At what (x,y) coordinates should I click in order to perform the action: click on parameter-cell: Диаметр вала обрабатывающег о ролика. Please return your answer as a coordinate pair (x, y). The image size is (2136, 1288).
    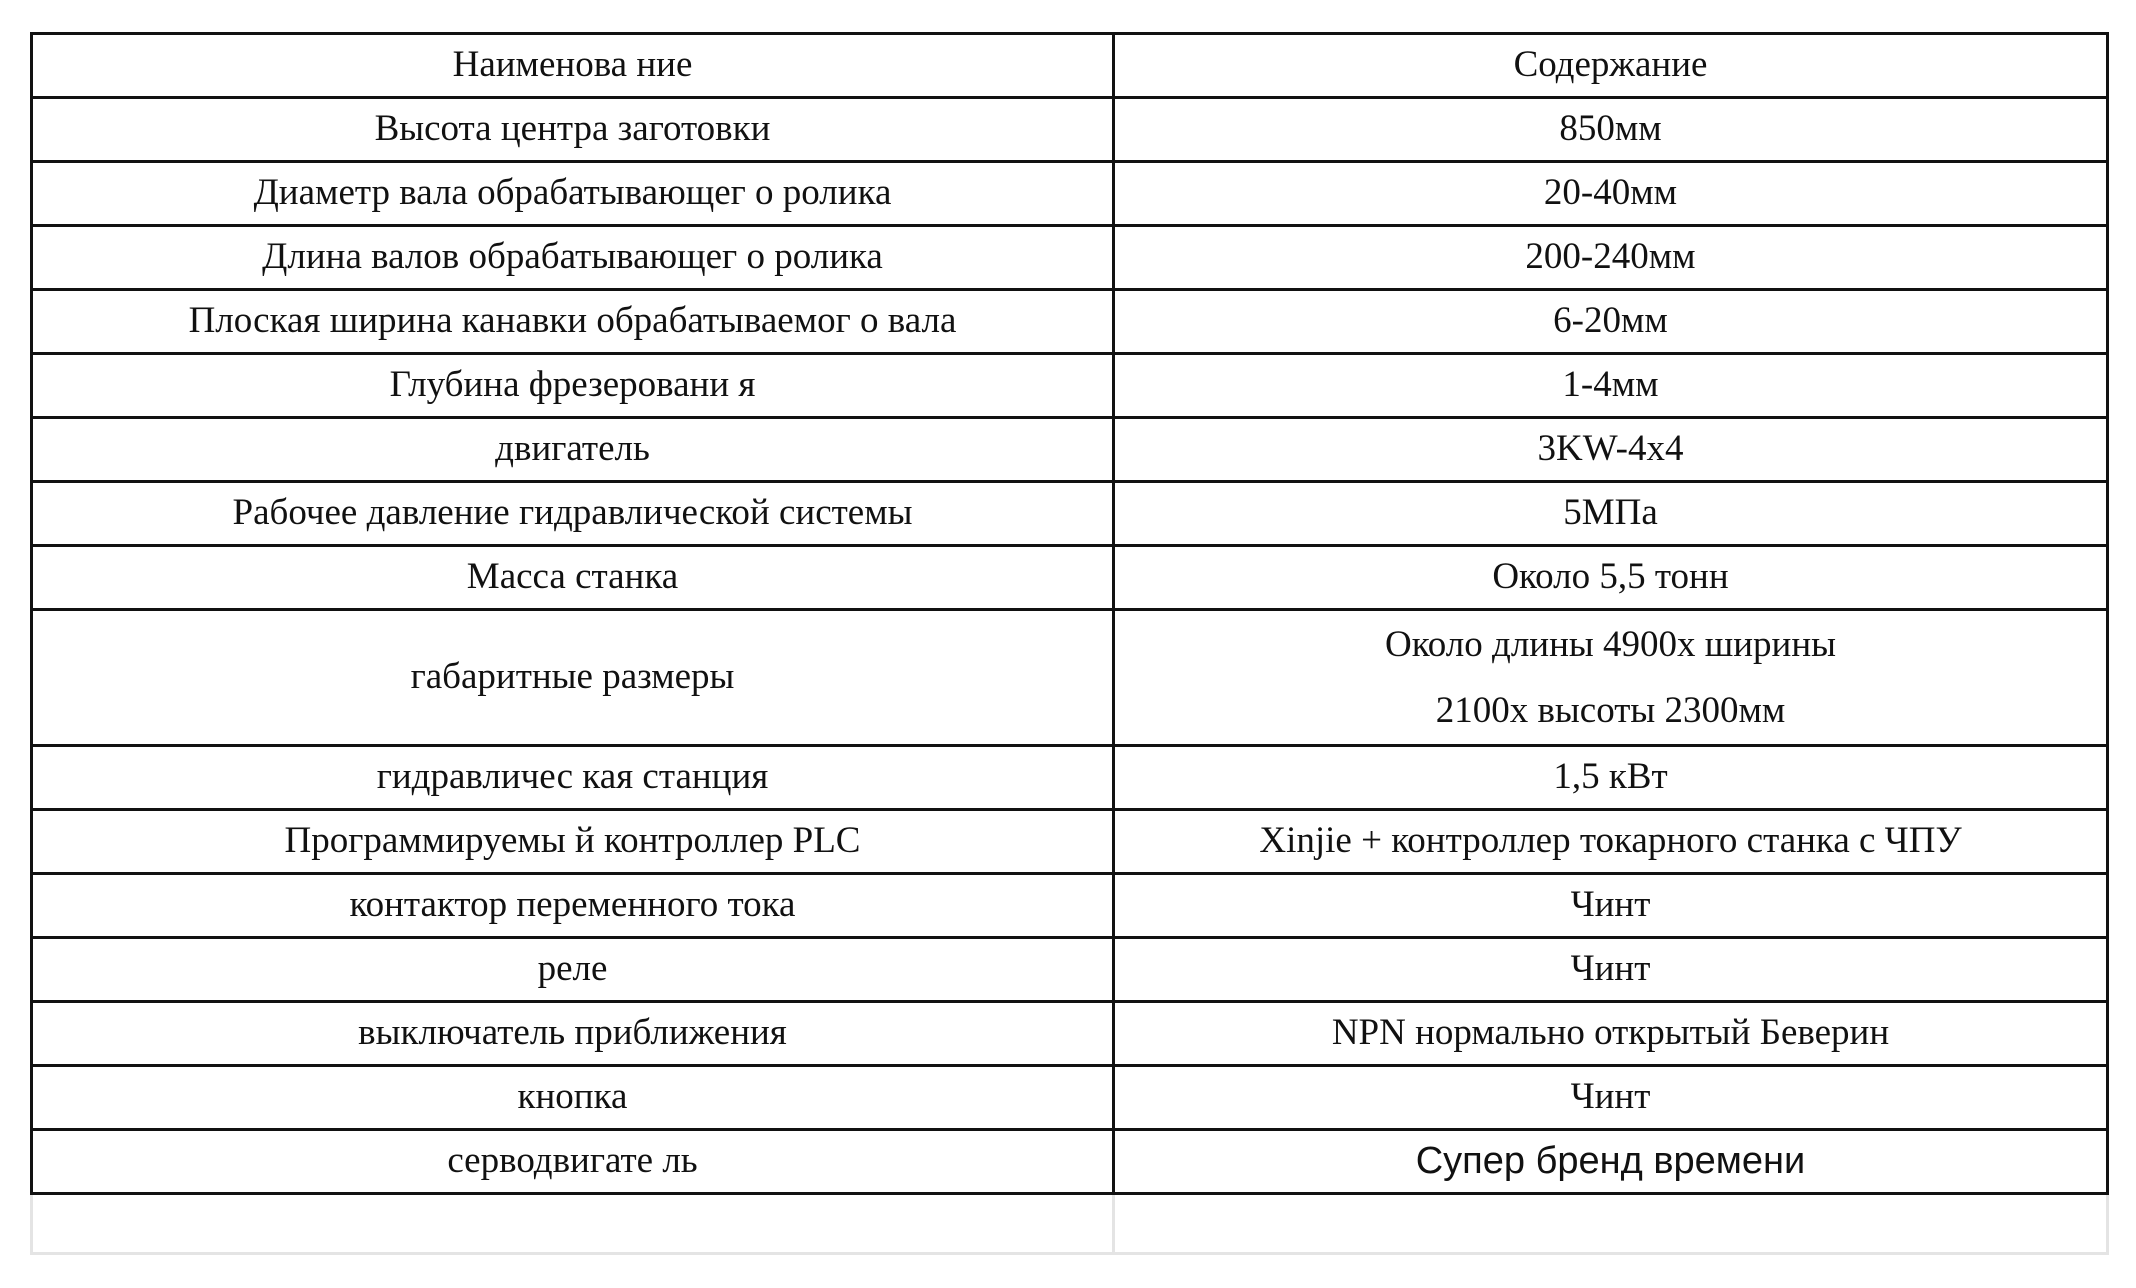
    Looking at the image, I should click on (572, 193).